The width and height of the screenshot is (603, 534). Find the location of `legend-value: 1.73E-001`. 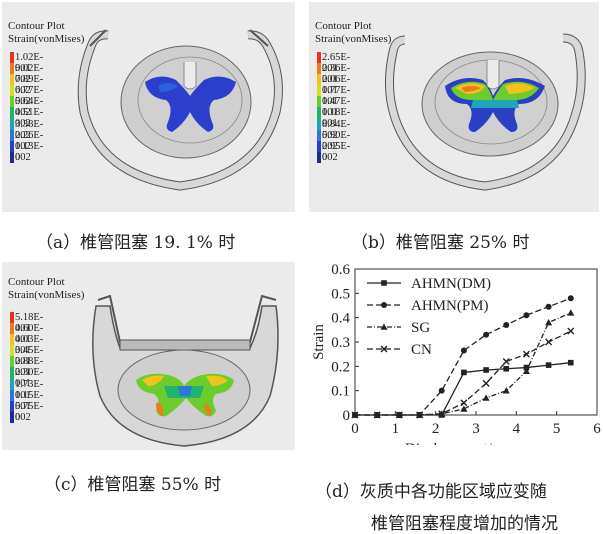

legend-value: 1.73E-001 is located at coordinates (29, 389).